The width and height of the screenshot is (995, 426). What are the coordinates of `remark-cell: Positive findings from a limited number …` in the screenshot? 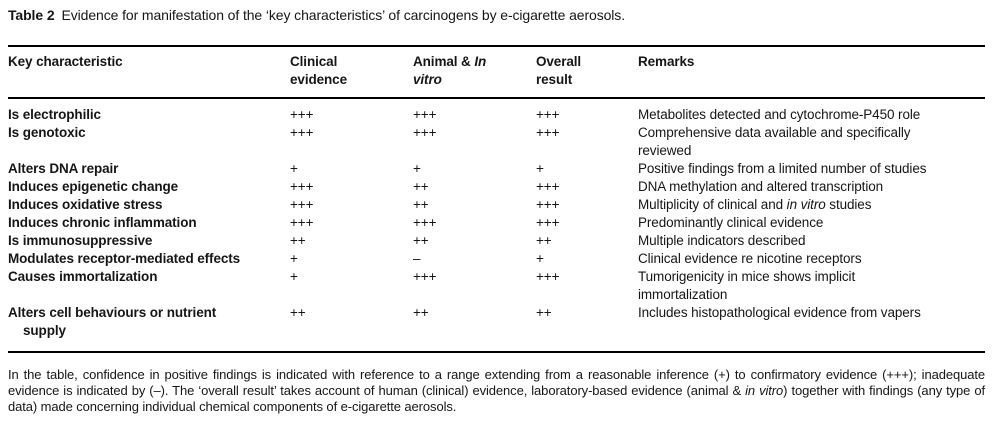 It's located at (782, 168).